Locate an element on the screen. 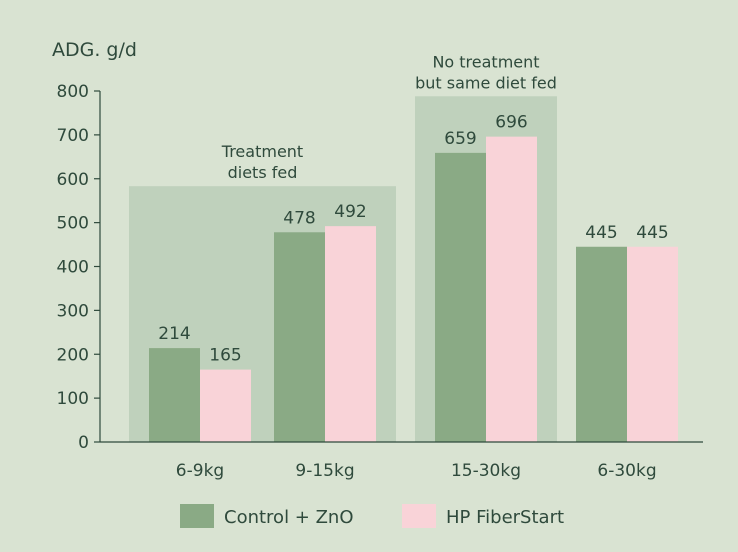 This screenshot has width=738, height=552. bar-fiberstart-6-30kg is located at coordinates (652, 344).